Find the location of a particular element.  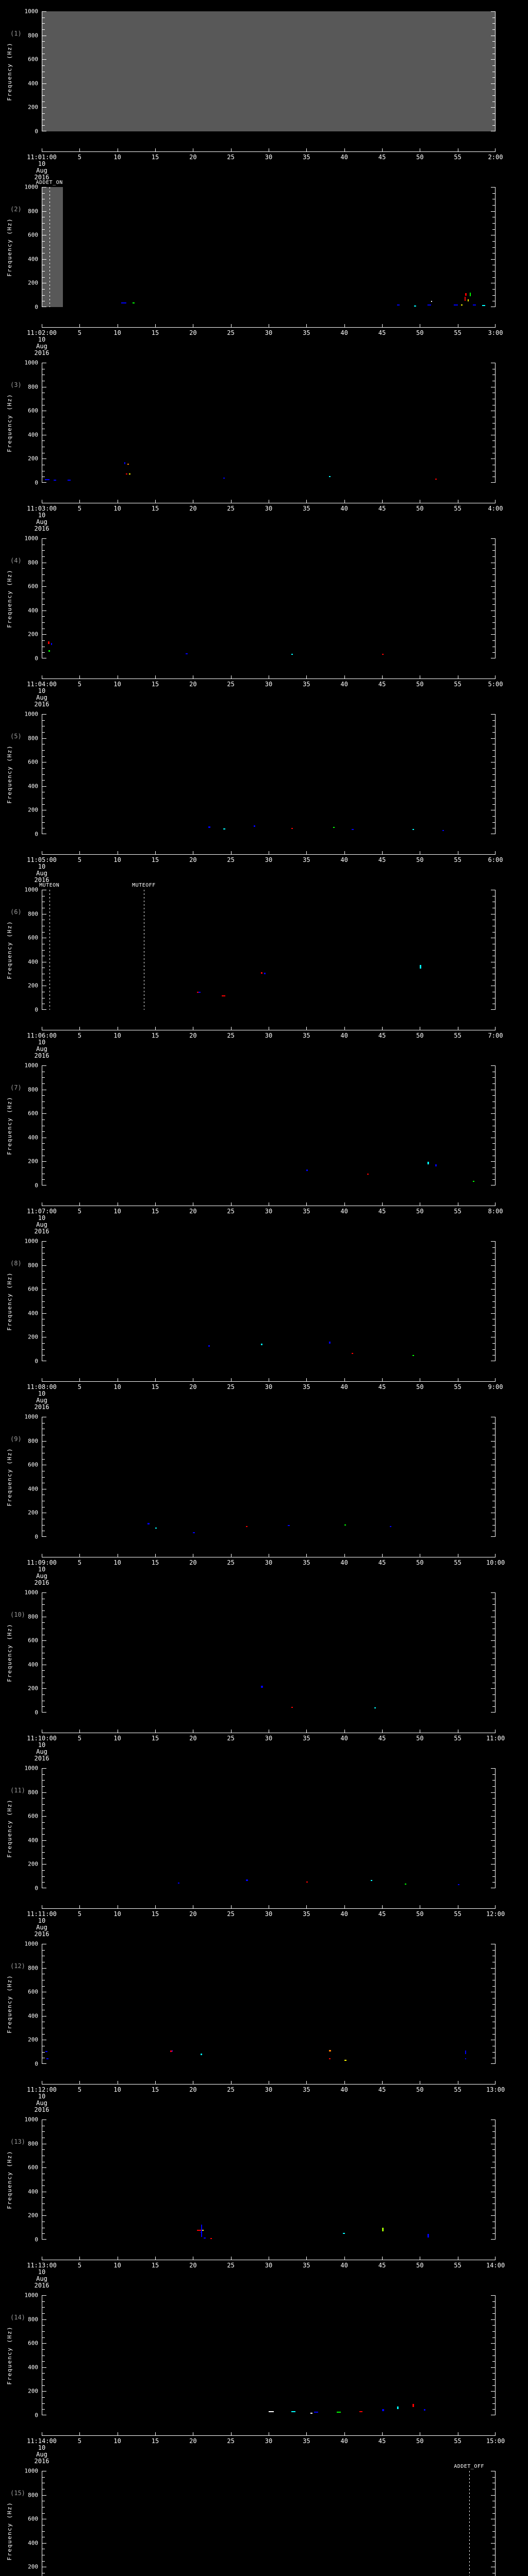

y-tick-label: 0 is located at coordinates (37, 1712).